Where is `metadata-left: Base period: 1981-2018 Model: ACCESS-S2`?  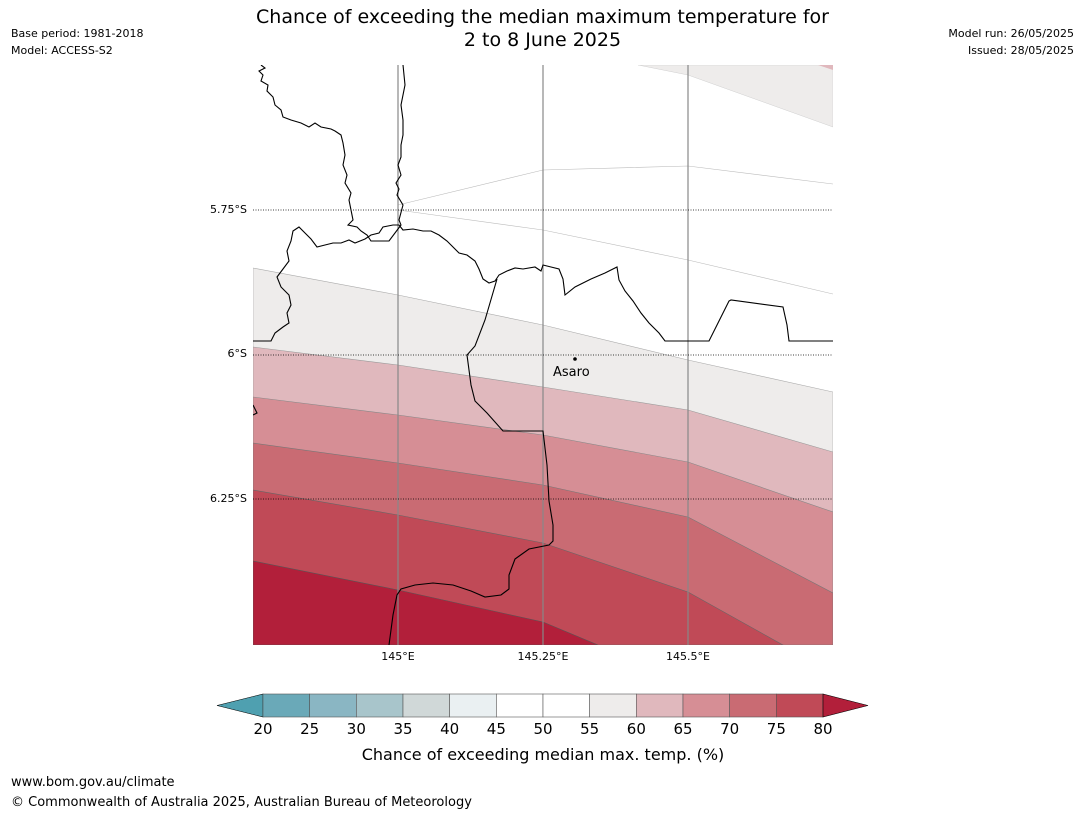
metadata-left: Base period: 1981-2018 Model: ACCESS-S2 is located at coordinates (77, 42).